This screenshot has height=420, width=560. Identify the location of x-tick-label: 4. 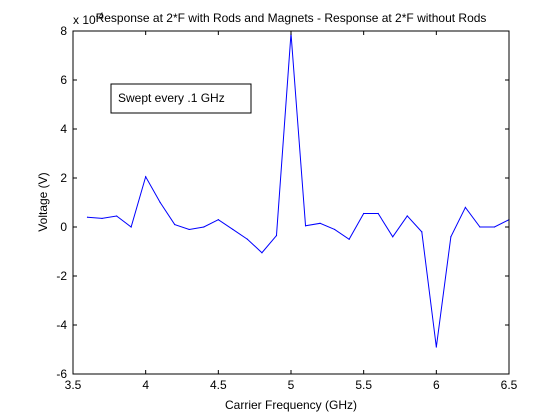
(145, 385).